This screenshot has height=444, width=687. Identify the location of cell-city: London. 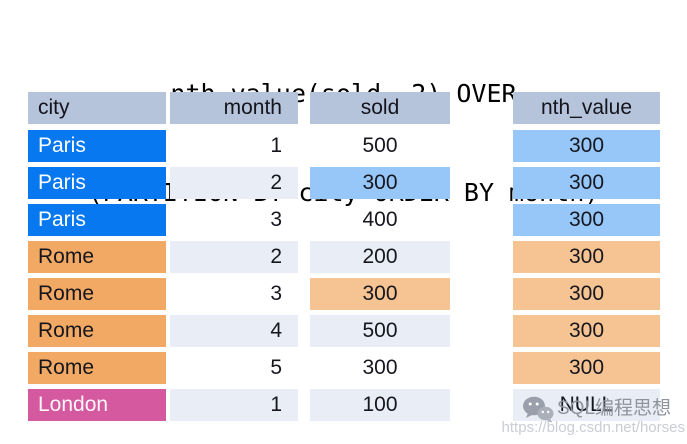
(97, 405).